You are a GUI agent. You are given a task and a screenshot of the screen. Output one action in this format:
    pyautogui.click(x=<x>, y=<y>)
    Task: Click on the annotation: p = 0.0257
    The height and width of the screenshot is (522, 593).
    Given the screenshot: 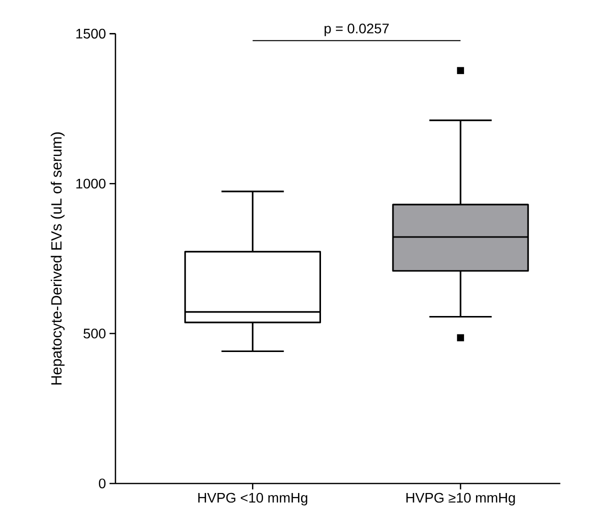 What is the action you would take?
    pyautogui.click(x=356, y=30)
    